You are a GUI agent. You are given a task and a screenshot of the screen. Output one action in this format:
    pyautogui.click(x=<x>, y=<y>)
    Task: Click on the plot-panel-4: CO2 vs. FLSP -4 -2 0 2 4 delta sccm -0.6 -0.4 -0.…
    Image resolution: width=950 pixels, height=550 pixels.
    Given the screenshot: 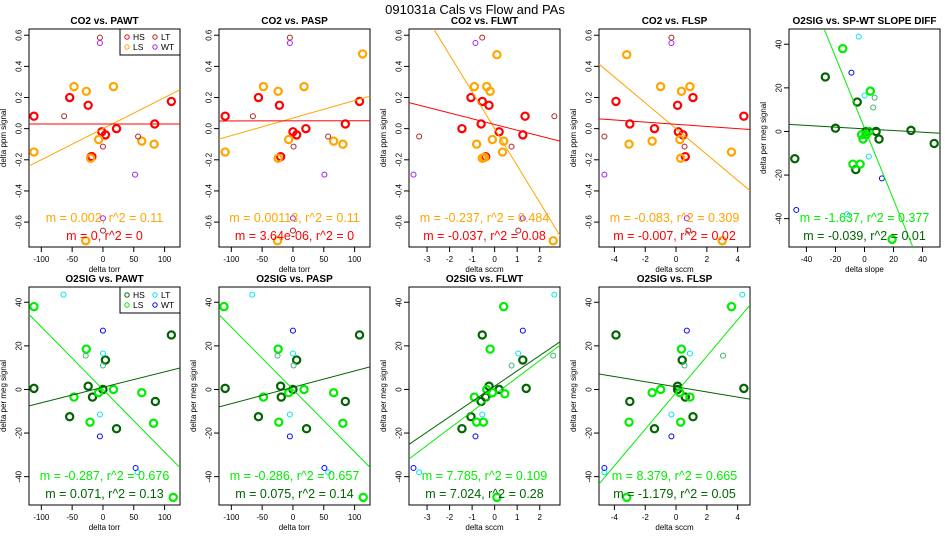 What is the action you would take?
    pyautogui.click(x=660, y=145)
    